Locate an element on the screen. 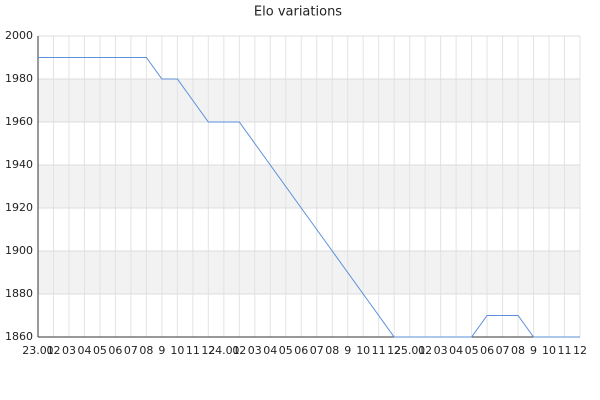  y-tick-label: 1940 is located at coordinates (19, 164).